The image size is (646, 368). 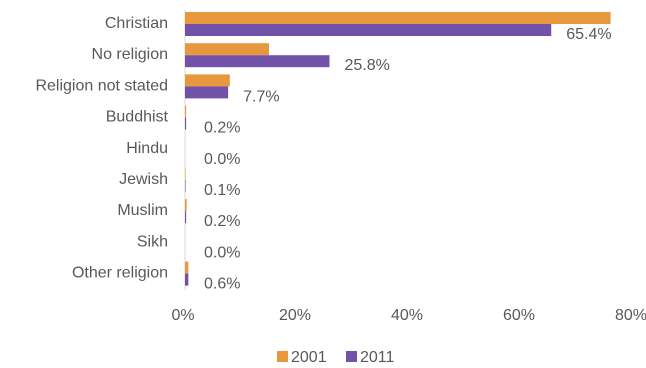 I want to click on bar-2011-muslim, so click(x=186, y=217).